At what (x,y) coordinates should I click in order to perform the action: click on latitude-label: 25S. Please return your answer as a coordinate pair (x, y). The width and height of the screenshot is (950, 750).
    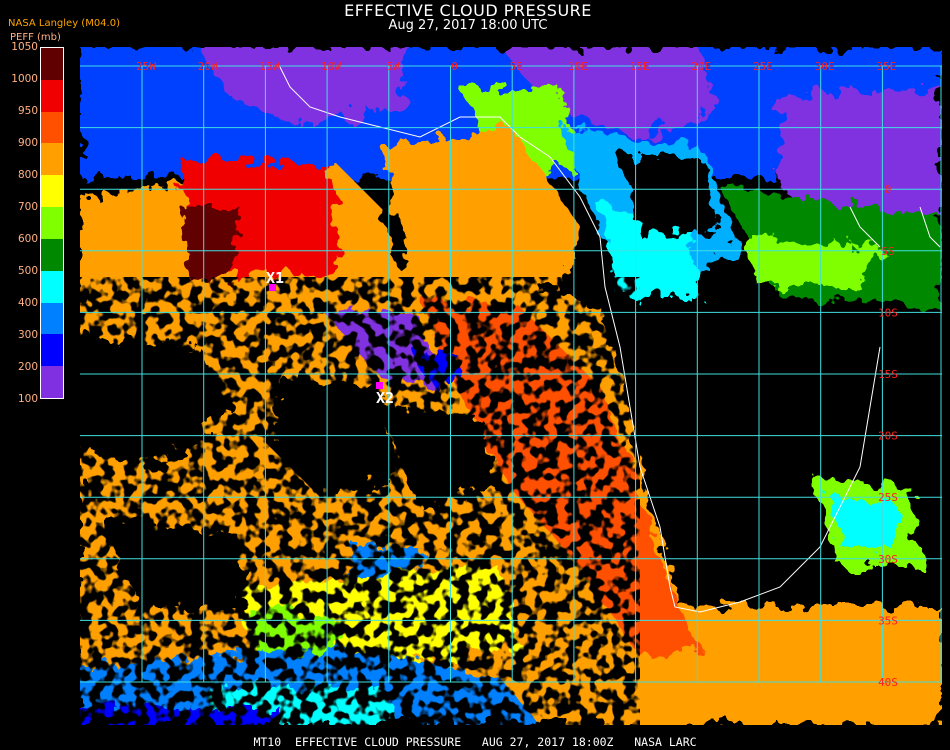
    Looking at the image, I should click on (888, 497).